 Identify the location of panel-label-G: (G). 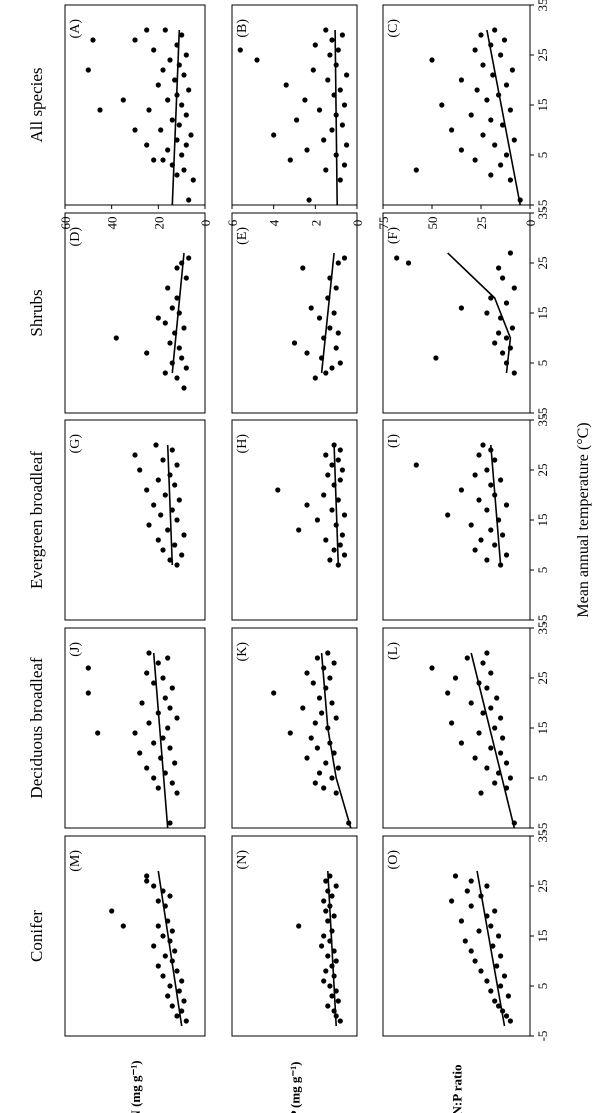
(75, 444).